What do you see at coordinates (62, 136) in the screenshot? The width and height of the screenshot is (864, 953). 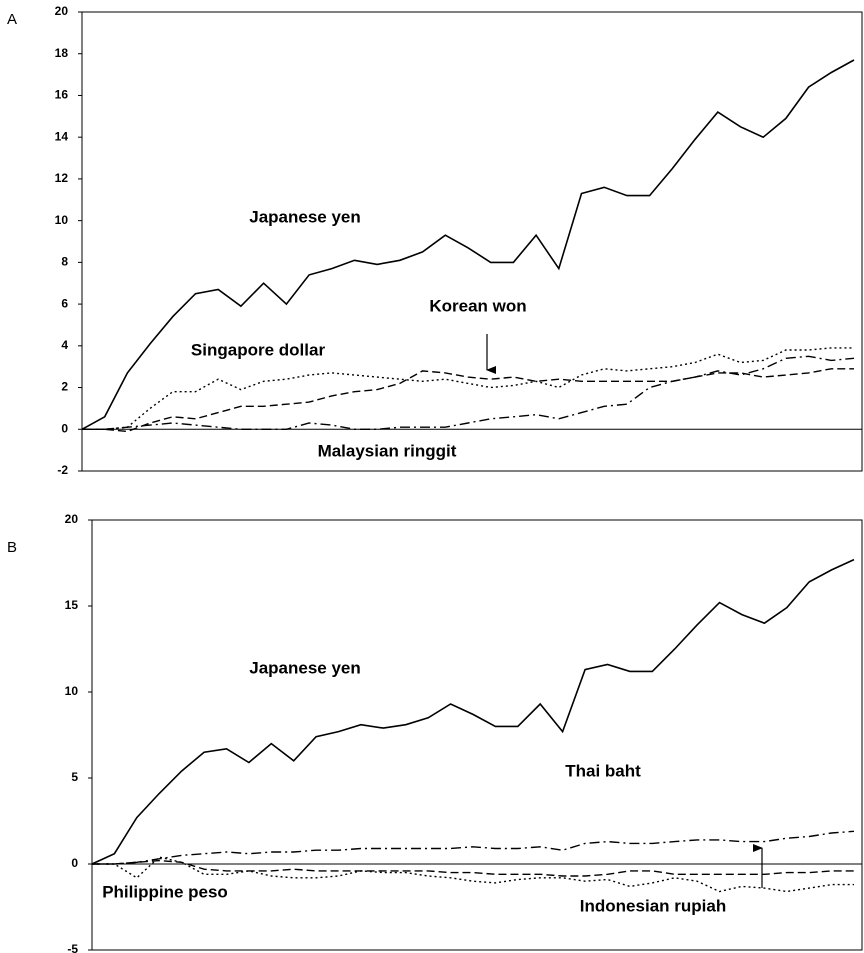 I see `y-tick-label: 14` at bounding box center [62, 136].